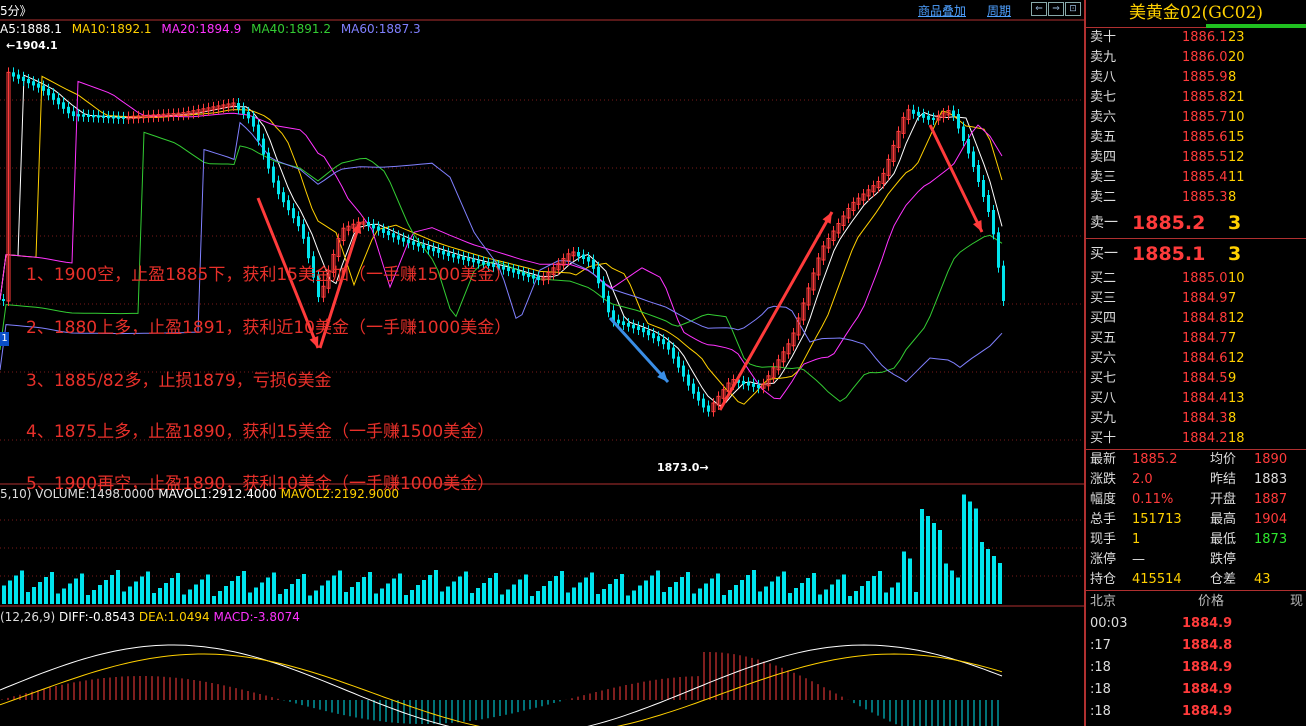  What do you see at coordinates (1196, 178) in the screenshot?
I see `ask-row: 卖三 1885.4 11` at bounding box center [1196, 178].